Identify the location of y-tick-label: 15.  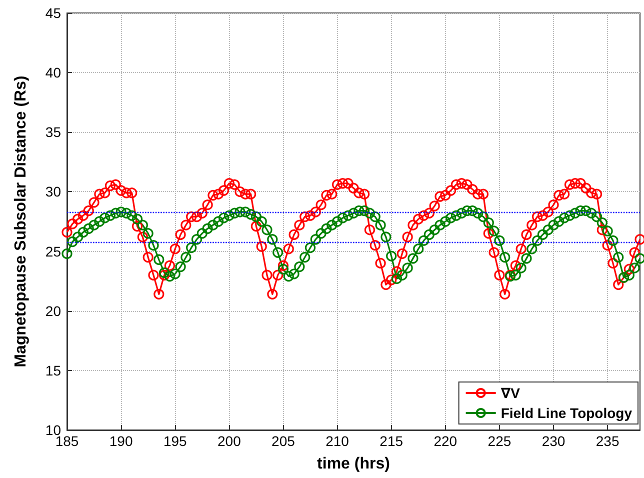
(53, 370).